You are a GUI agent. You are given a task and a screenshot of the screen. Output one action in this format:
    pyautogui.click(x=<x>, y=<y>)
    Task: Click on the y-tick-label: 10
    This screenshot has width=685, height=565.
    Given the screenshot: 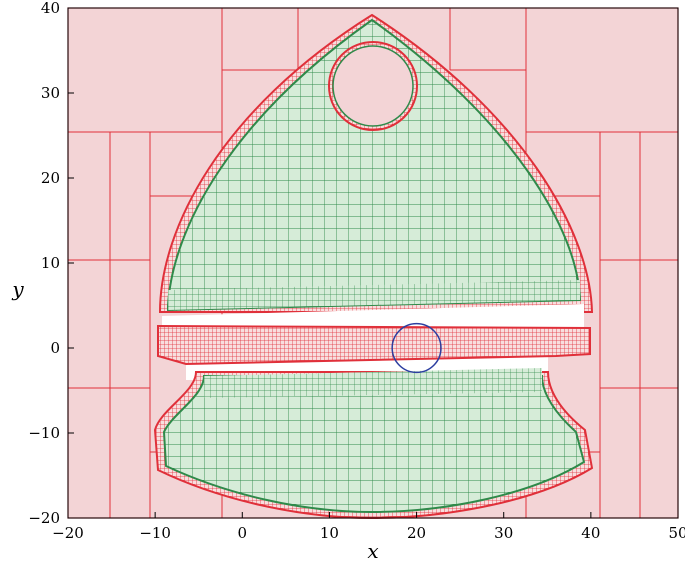 What is the action you would take?
    pyautogui.click(x=50, y=263)
    